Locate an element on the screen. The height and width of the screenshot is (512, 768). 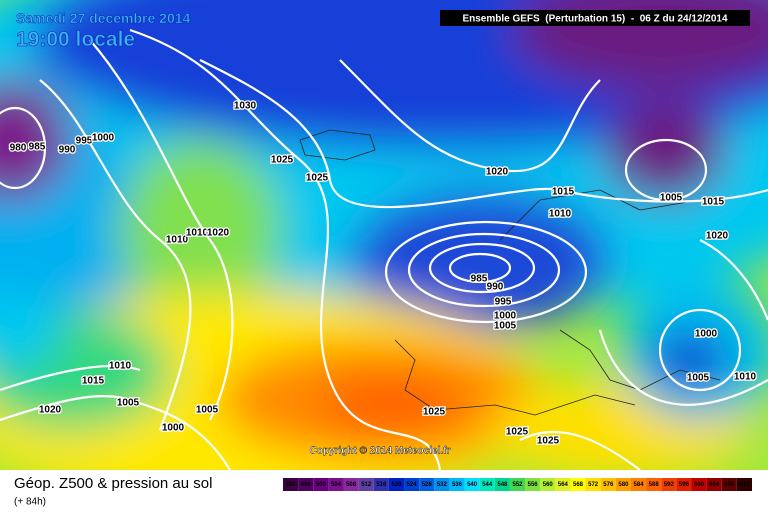
date: Samedi 27 décembre 2014 is located at coordinates (103, 18).